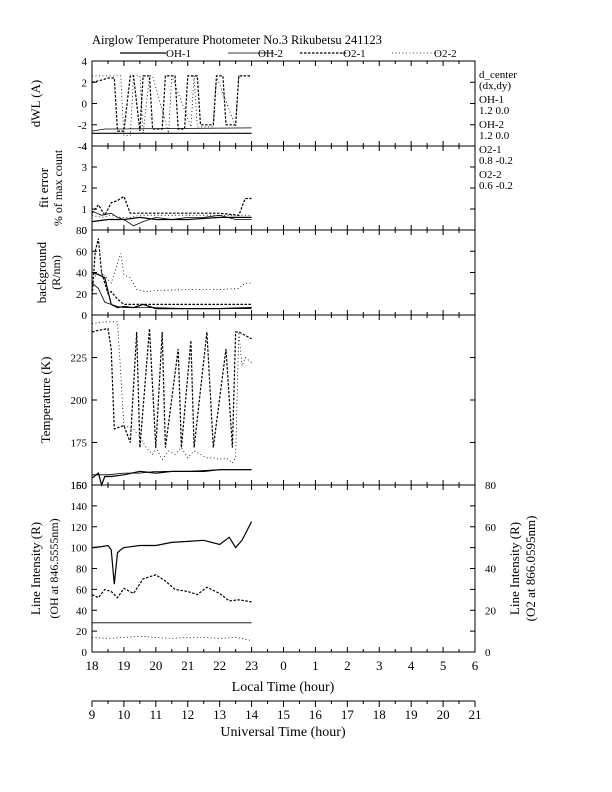 This screenshot has height=792, width=612. Describe the element at coordinates (35, 568) in the screenshot. I see `y-axis-label: Line Intensity (R)` at that location.